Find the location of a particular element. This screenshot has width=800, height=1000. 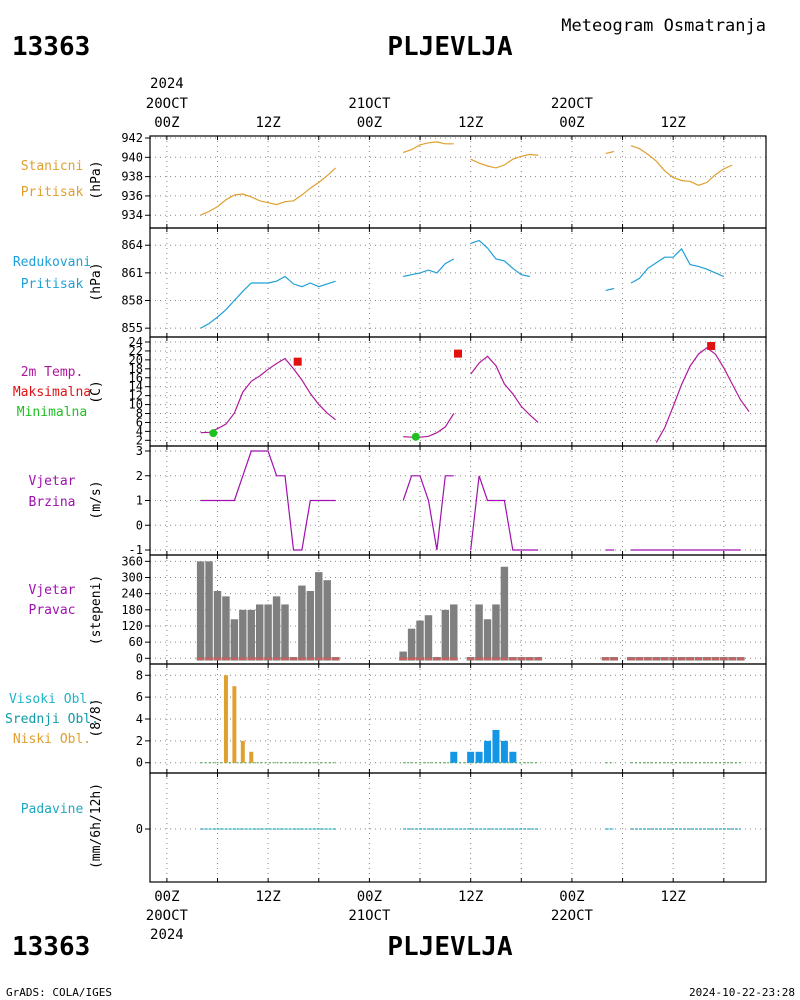

y-tick-label: 20 is located at coordinates (136, 360).